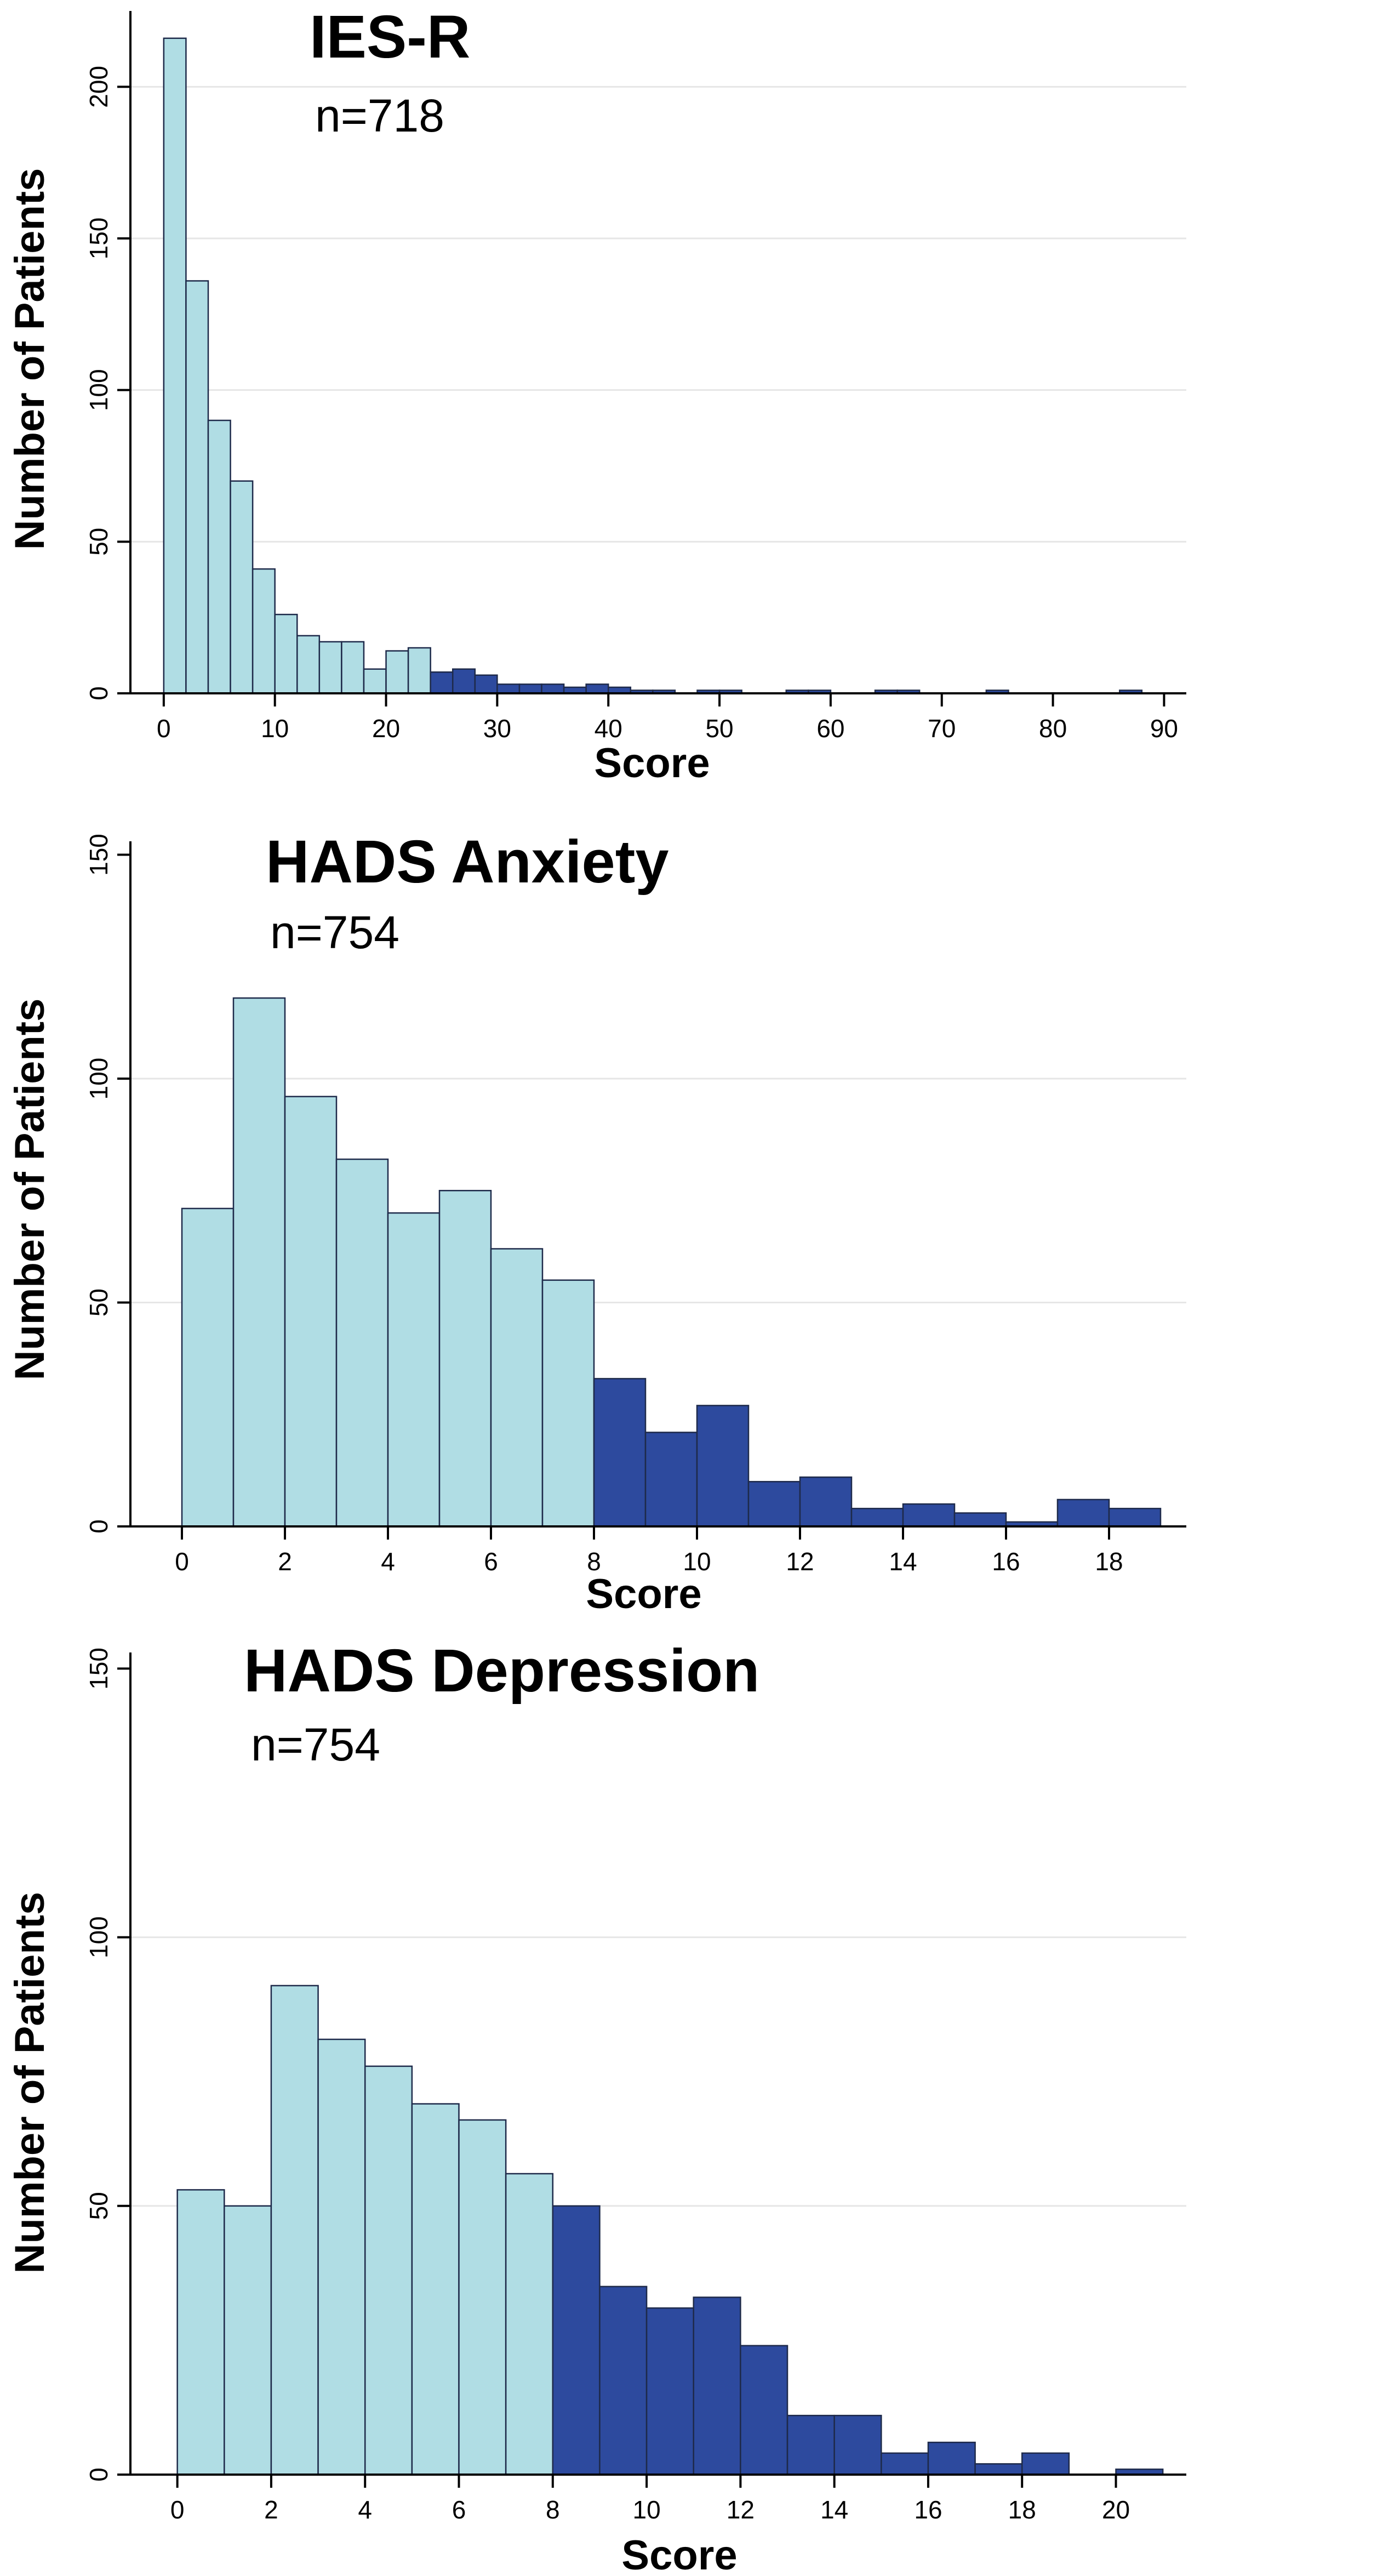  Describe the element at coordinates (98, 2474) in the screenshot. I see `hads-depression-y-tick-label: 0` at that location.